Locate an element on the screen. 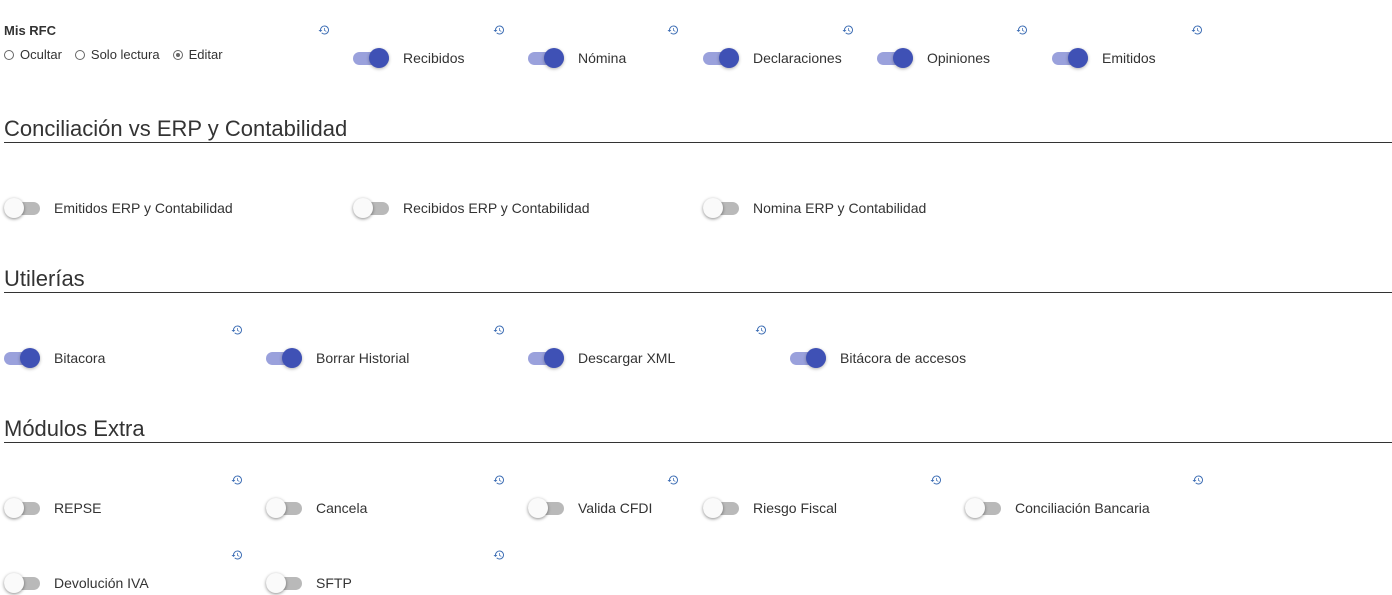 The width and height of the screenshot is (1392, 595). toggle-recibidos is located at coordinates (372, 58).